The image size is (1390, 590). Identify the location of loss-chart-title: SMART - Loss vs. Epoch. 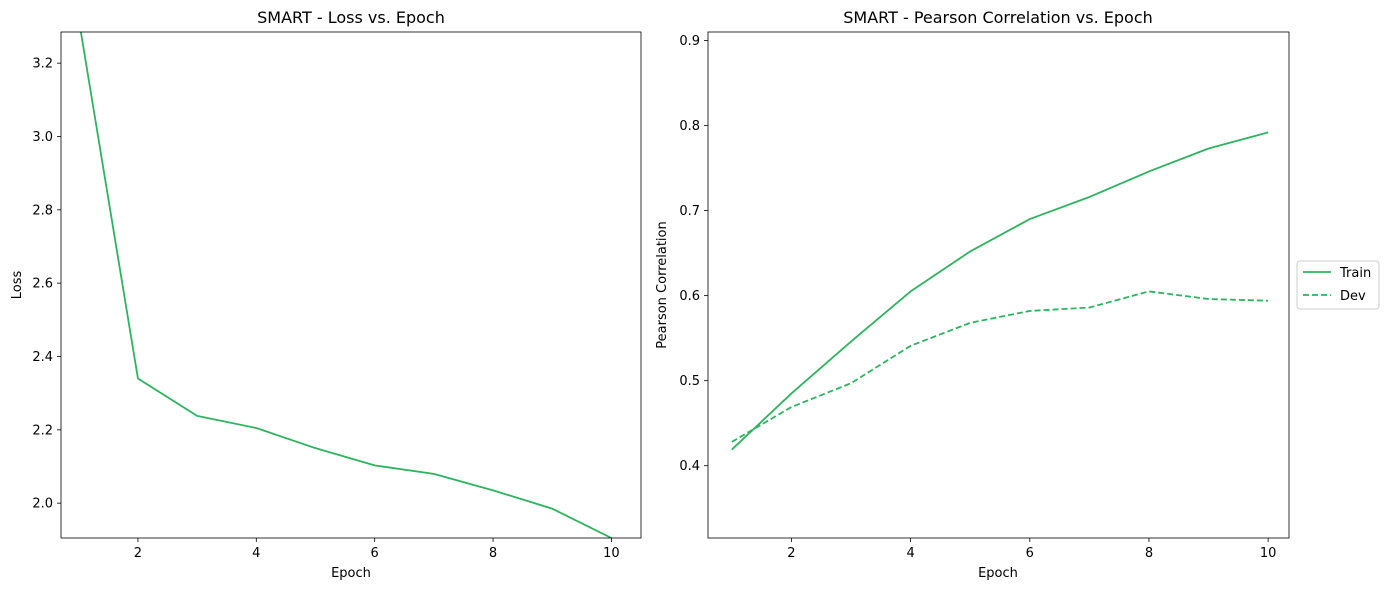
(351, 17).